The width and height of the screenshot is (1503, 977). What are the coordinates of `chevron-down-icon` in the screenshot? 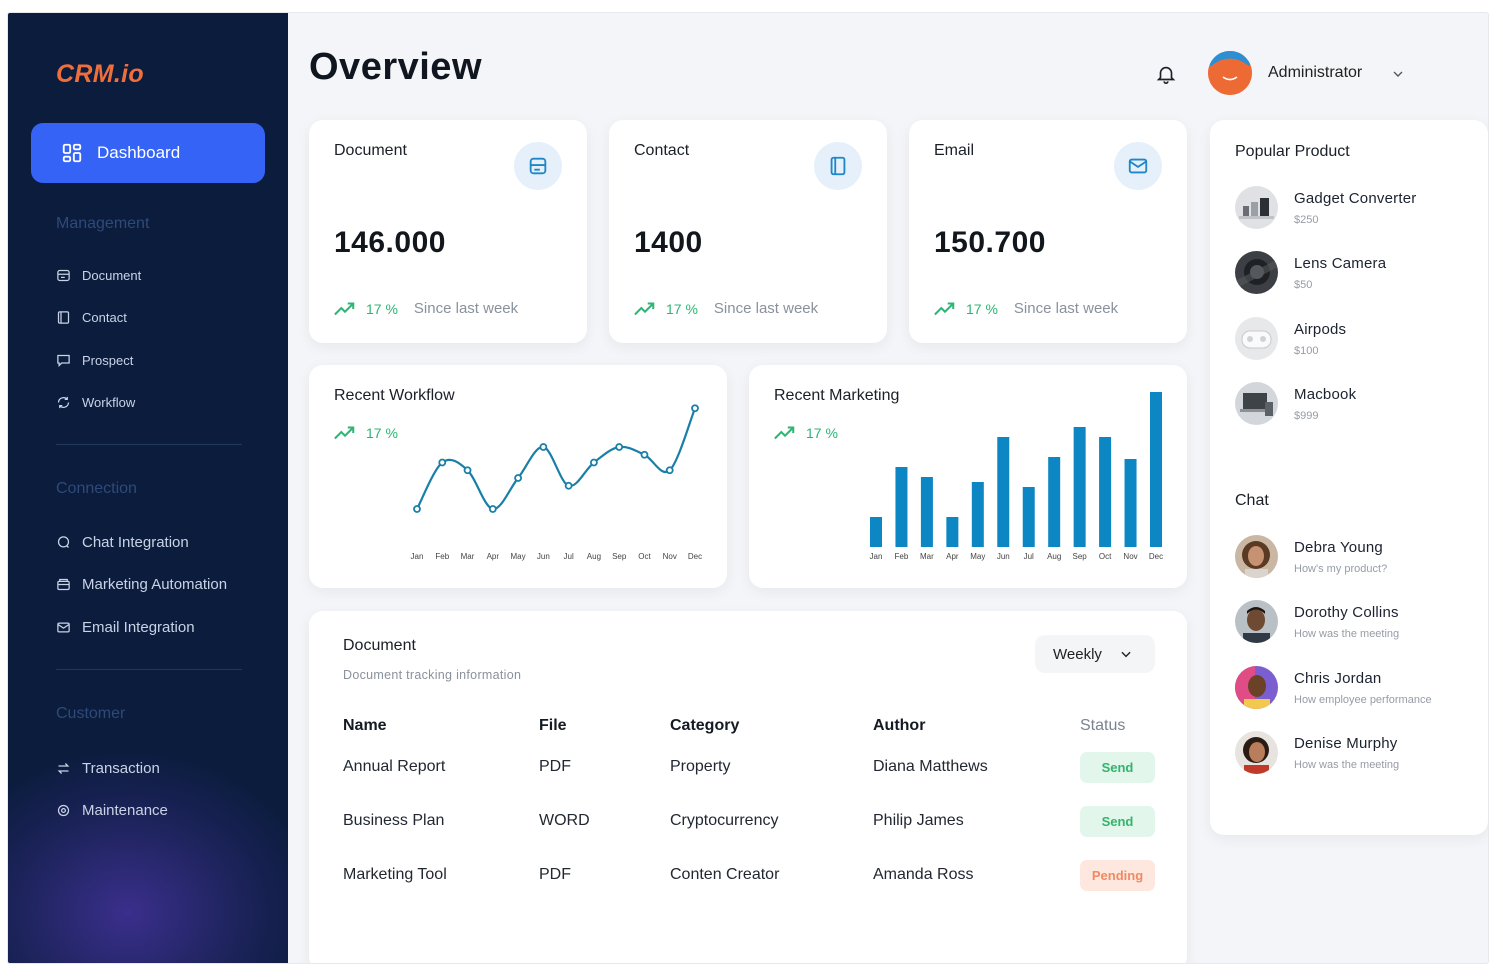 It's located at (1398, 74).